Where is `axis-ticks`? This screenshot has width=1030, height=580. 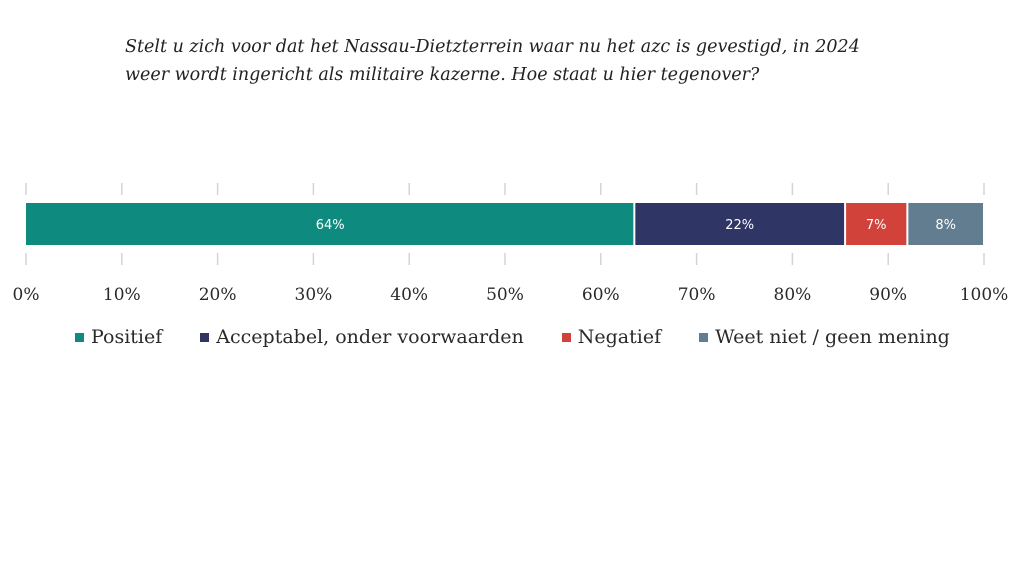 axis-ticks is located at coordinates (505, 224).